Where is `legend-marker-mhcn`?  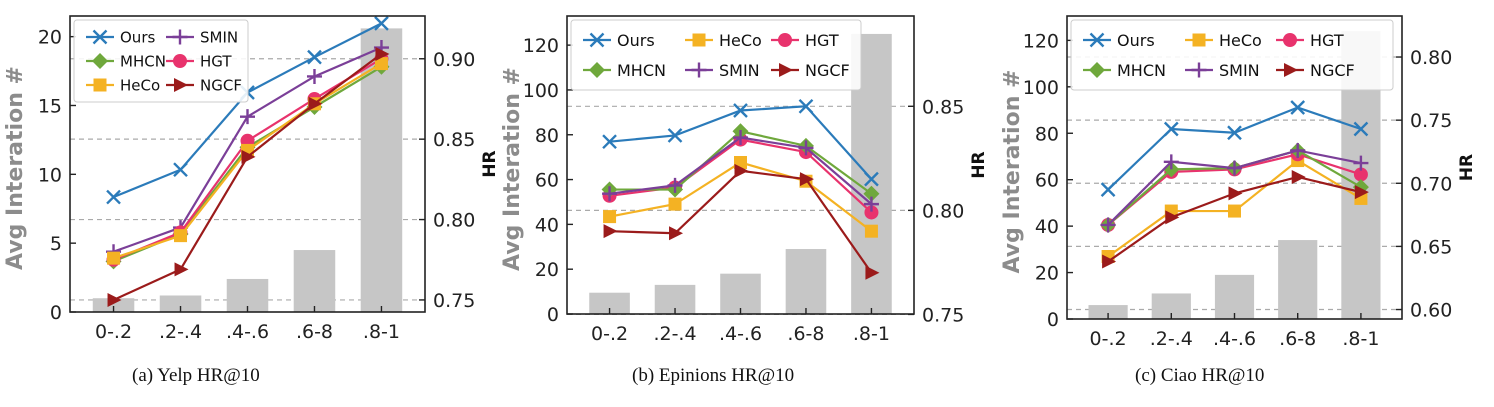
legend-marker-mhcn is located at coordinates (597, 70).